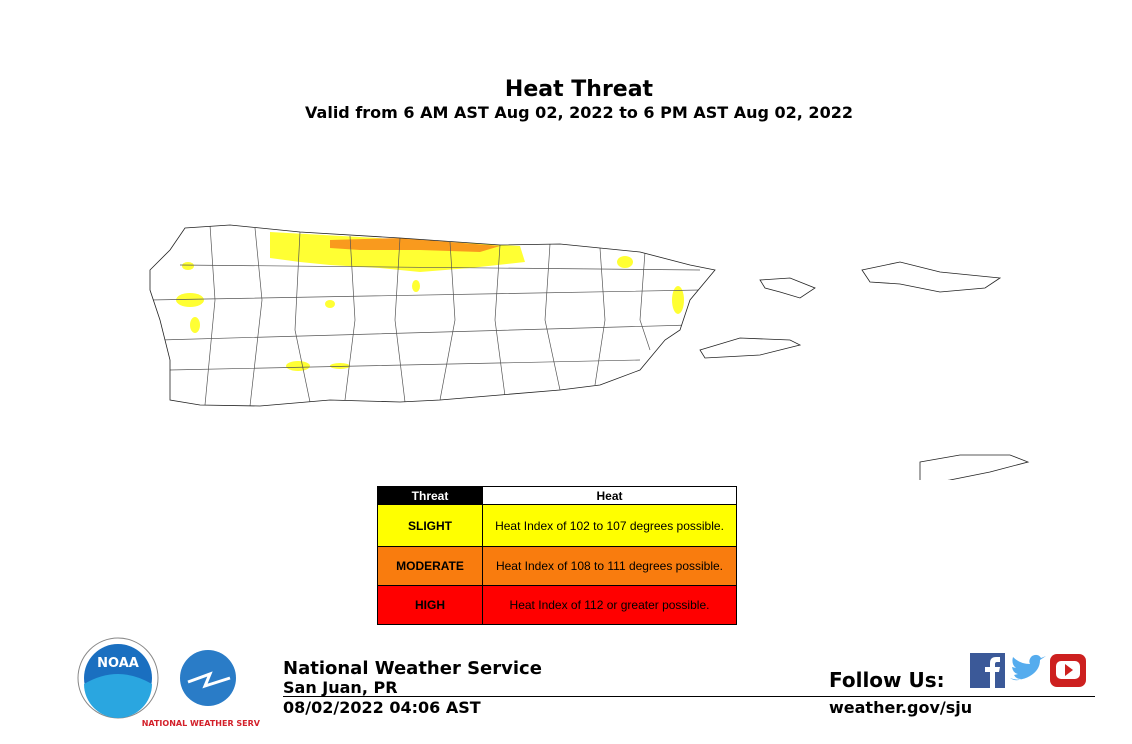 The height and width of the screenshot is (744, 1132). I want to click on title: Heat Threat, so click(579, 89).